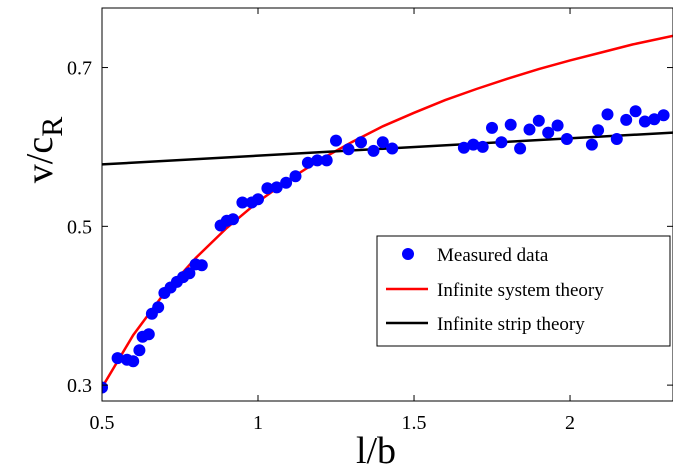  What do you see at coordinates (79, 386) in the screenshot?
I see `y-tick-label: 0.3` at bounding box center [79, 386].